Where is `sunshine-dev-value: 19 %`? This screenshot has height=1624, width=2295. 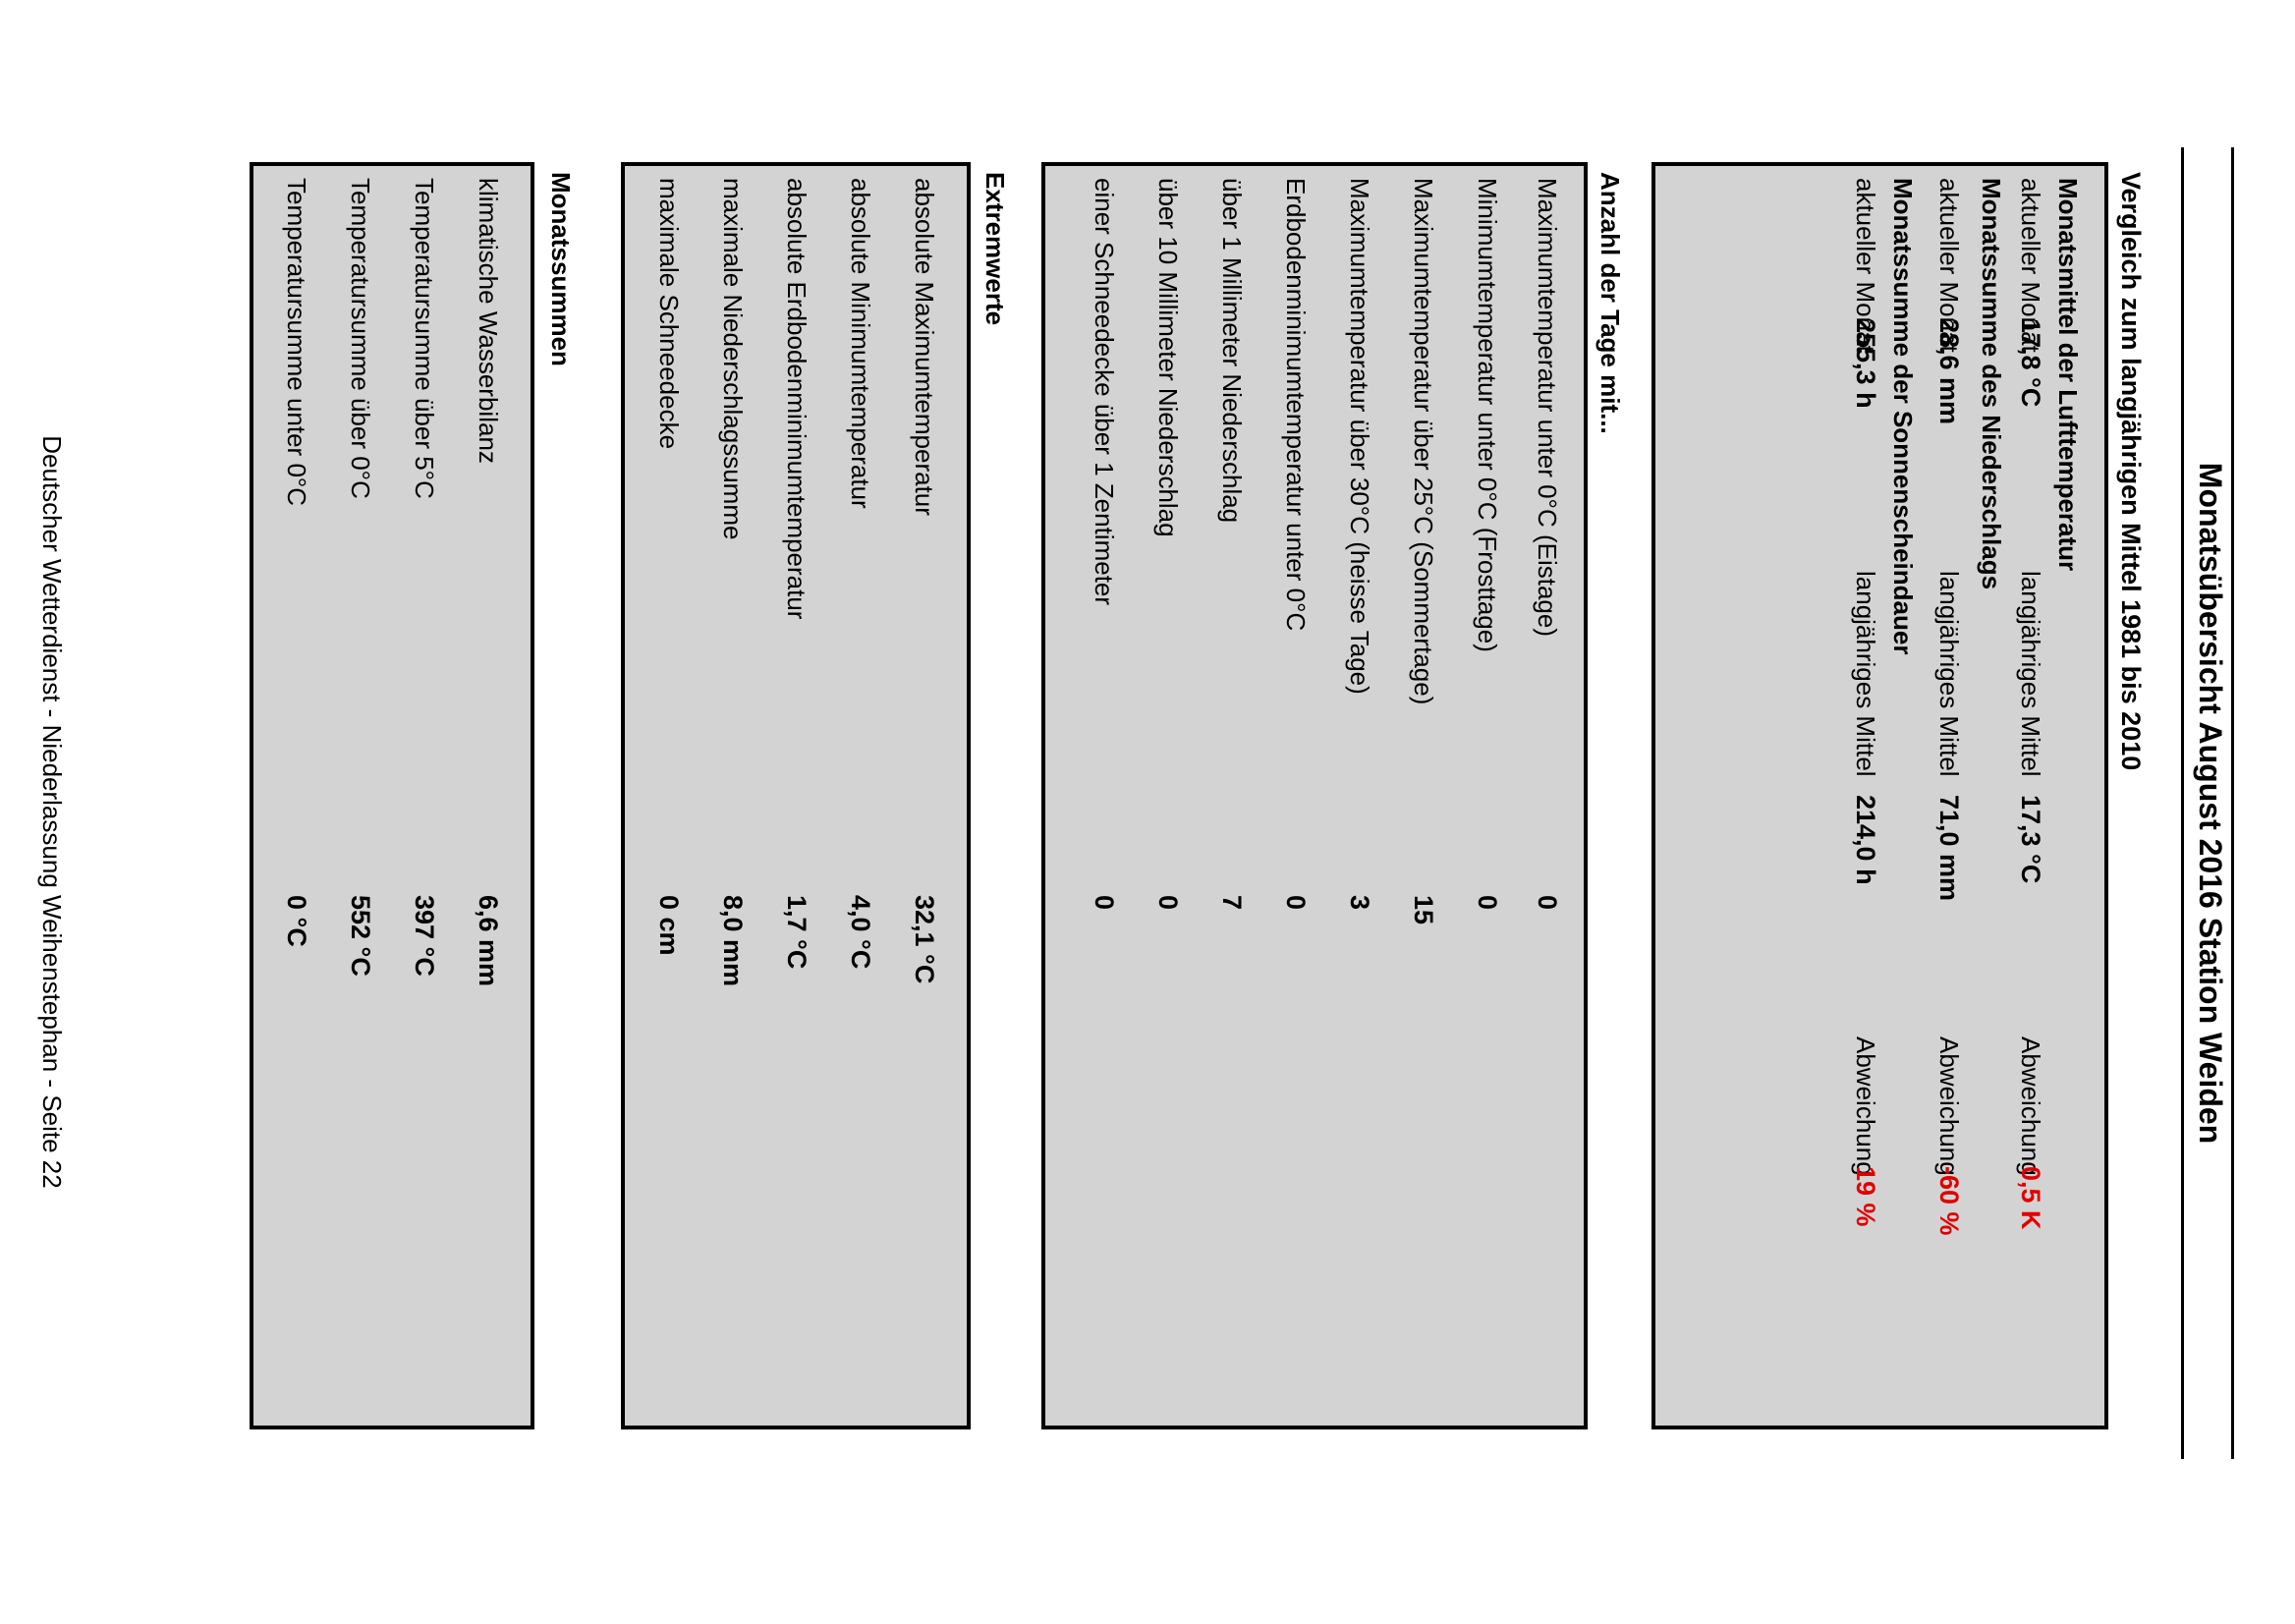
sunshine-dev-value: 19 % is located at coordinates (1866, 1196).